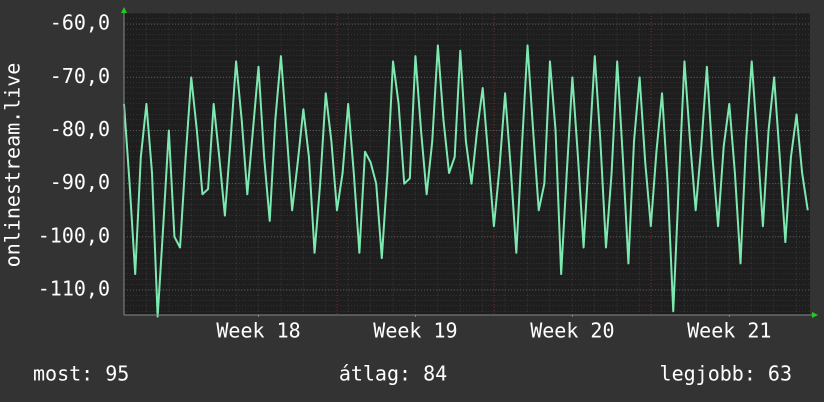 The image size is (824, 402). I want to click on y-axis-arrow, so click(124, 10).